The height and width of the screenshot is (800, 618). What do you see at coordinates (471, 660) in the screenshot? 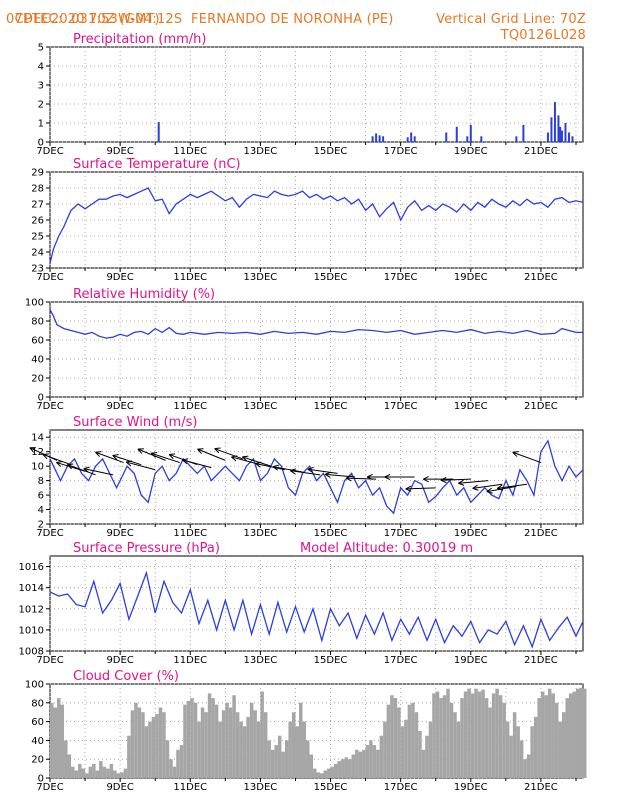
I see `press-xtick-label: 19DEC` at bounding box center [471, 660].